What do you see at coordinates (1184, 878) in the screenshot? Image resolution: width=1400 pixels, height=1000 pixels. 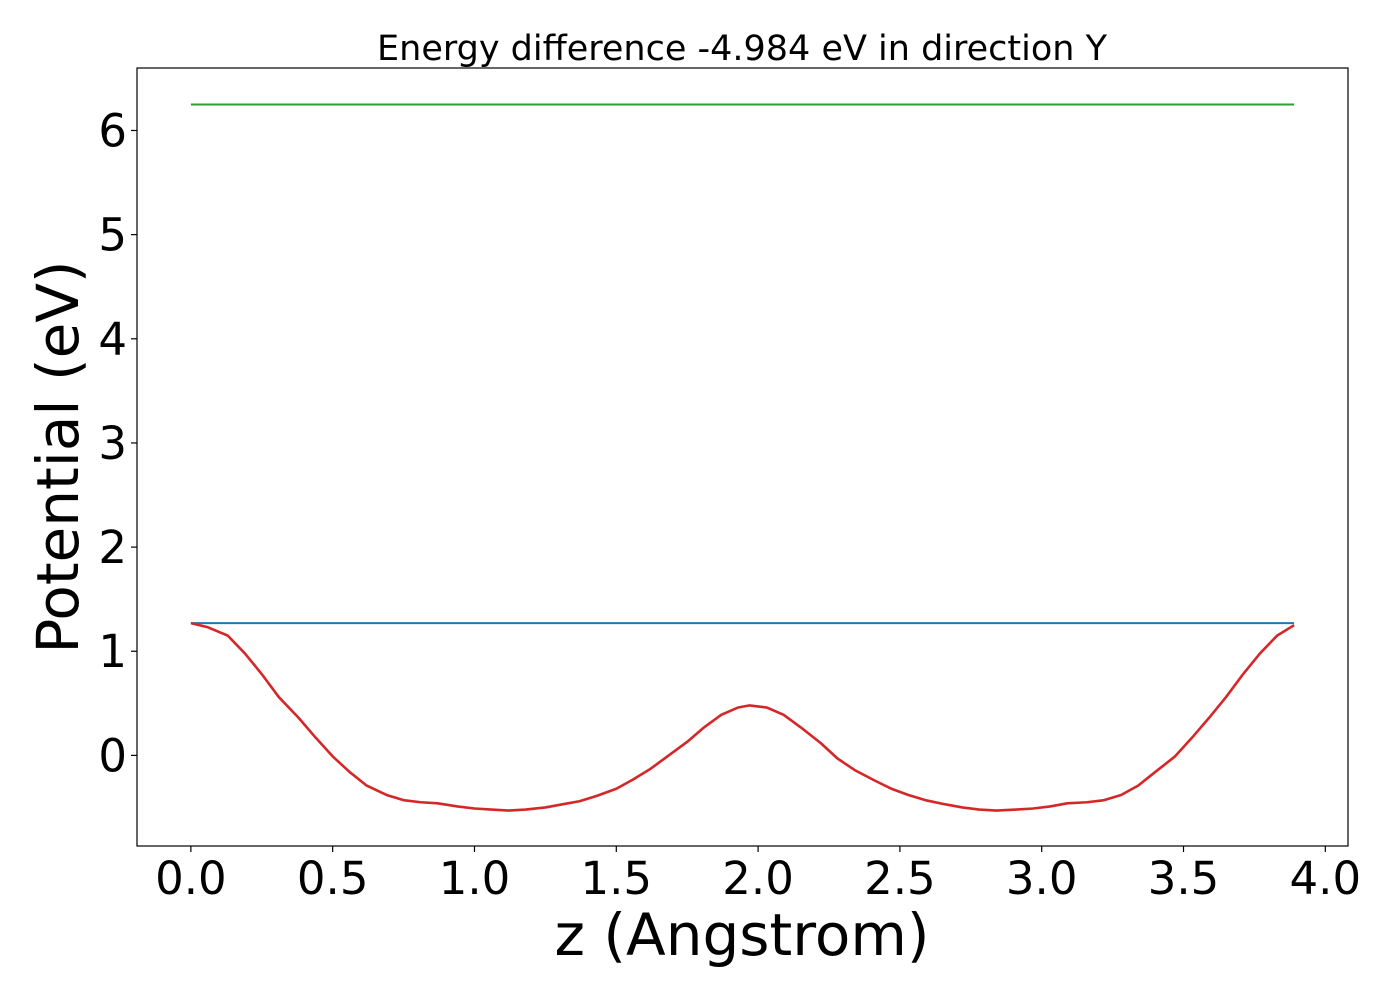 I see `x-tick-label: 3.5` at bounding box center [1184, 878].